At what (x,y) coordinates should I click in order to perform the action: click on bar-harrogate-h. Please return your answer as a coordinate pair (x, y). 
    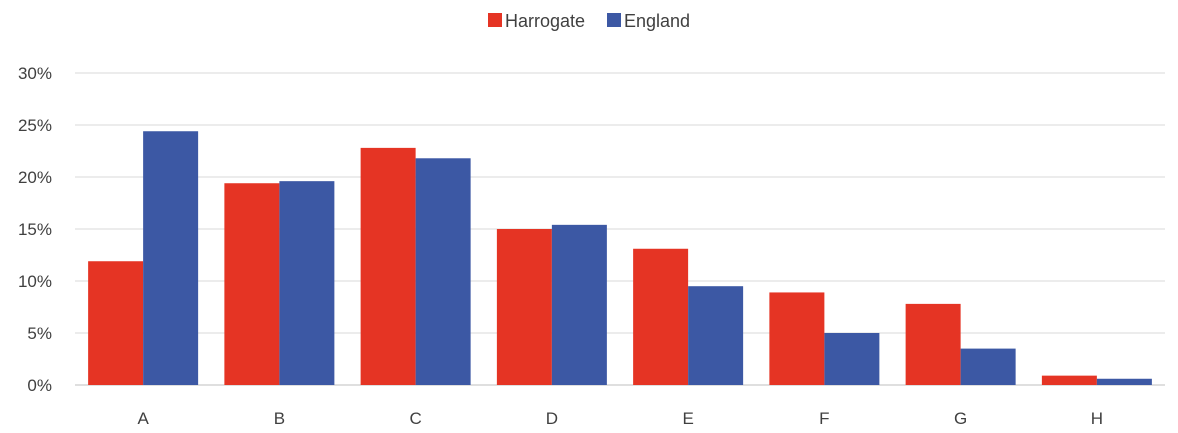
    Looking at the image, I should click on (1069, 380).